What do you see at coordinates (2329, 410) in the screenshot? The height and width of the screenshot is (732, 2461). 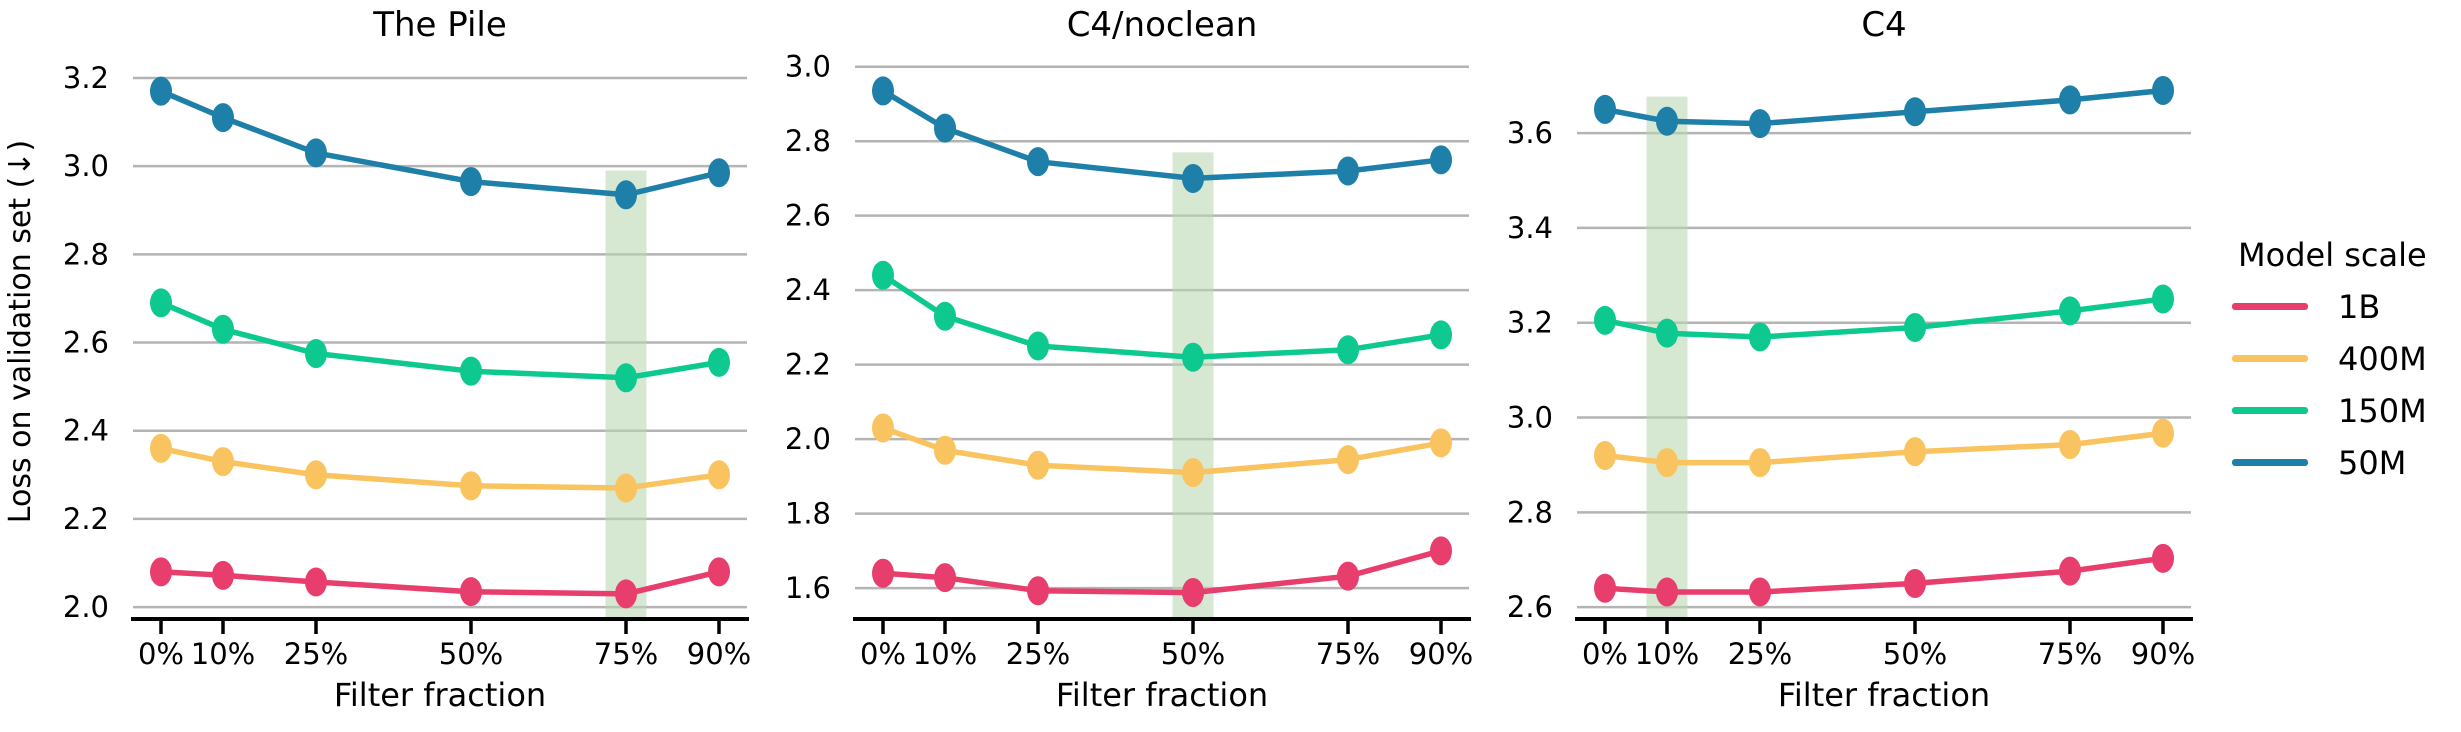 I see `legend-item-150m: 150M` at bounding box center [2329, 410].